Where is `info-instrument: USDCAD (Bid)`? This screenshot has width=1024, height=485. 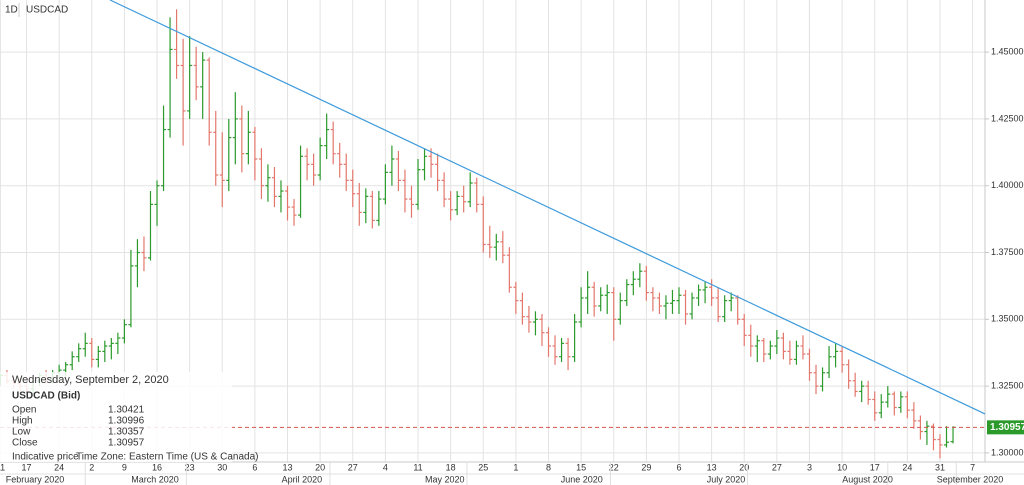 info-instrument: USDCAD (Bid) is located at coordinates (46, 396).